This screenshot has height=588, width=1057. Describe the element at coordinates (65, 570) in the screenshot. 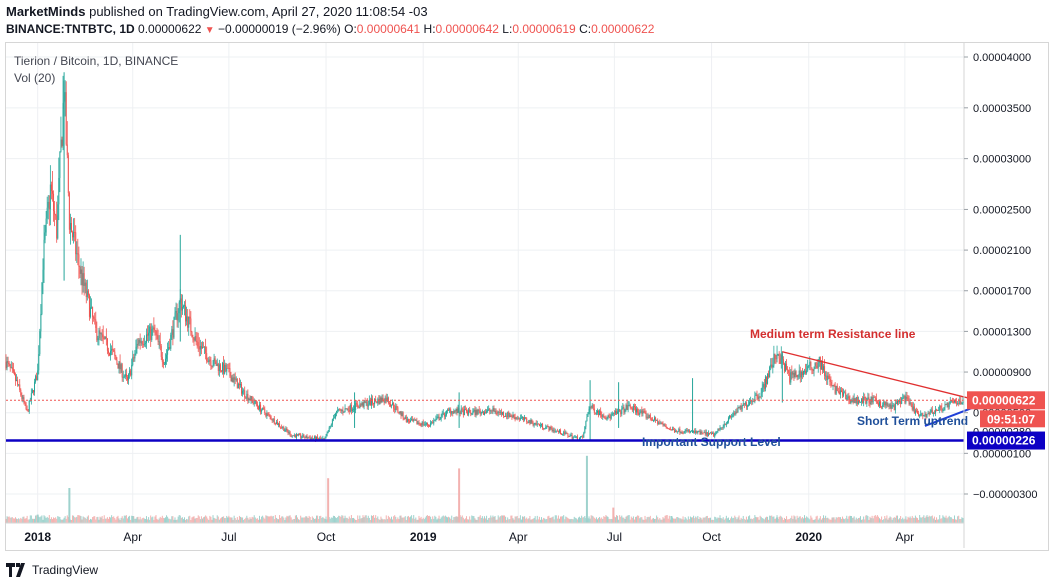

I see `footer-brand: TradingView` at that location.